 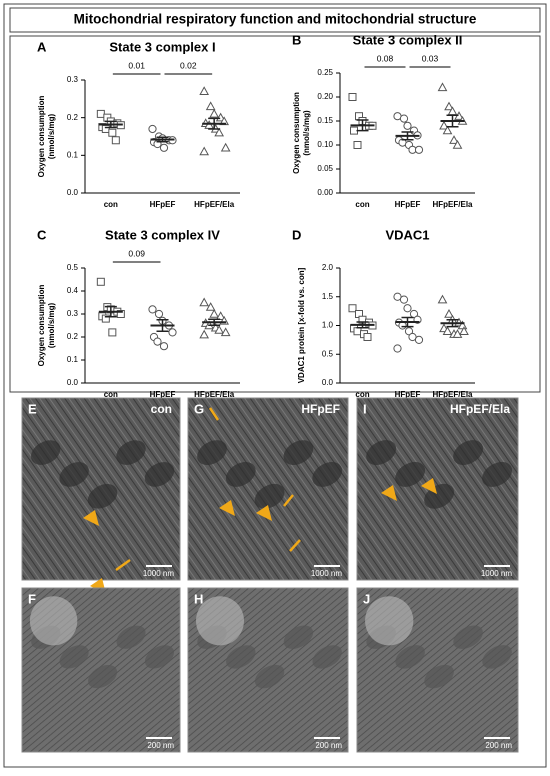 I want to click on y-tick-label: 0.15, so click(x=325, y=120).